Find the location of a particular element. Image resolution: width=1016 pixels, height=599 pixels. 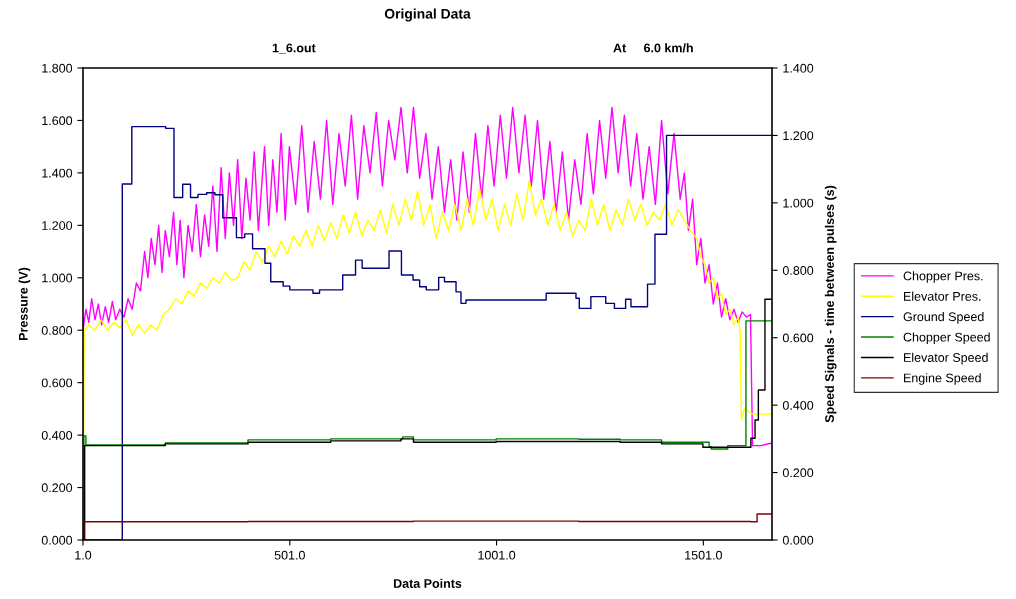

y-tick-label: 1.600 is located at coordinates (57, 121).